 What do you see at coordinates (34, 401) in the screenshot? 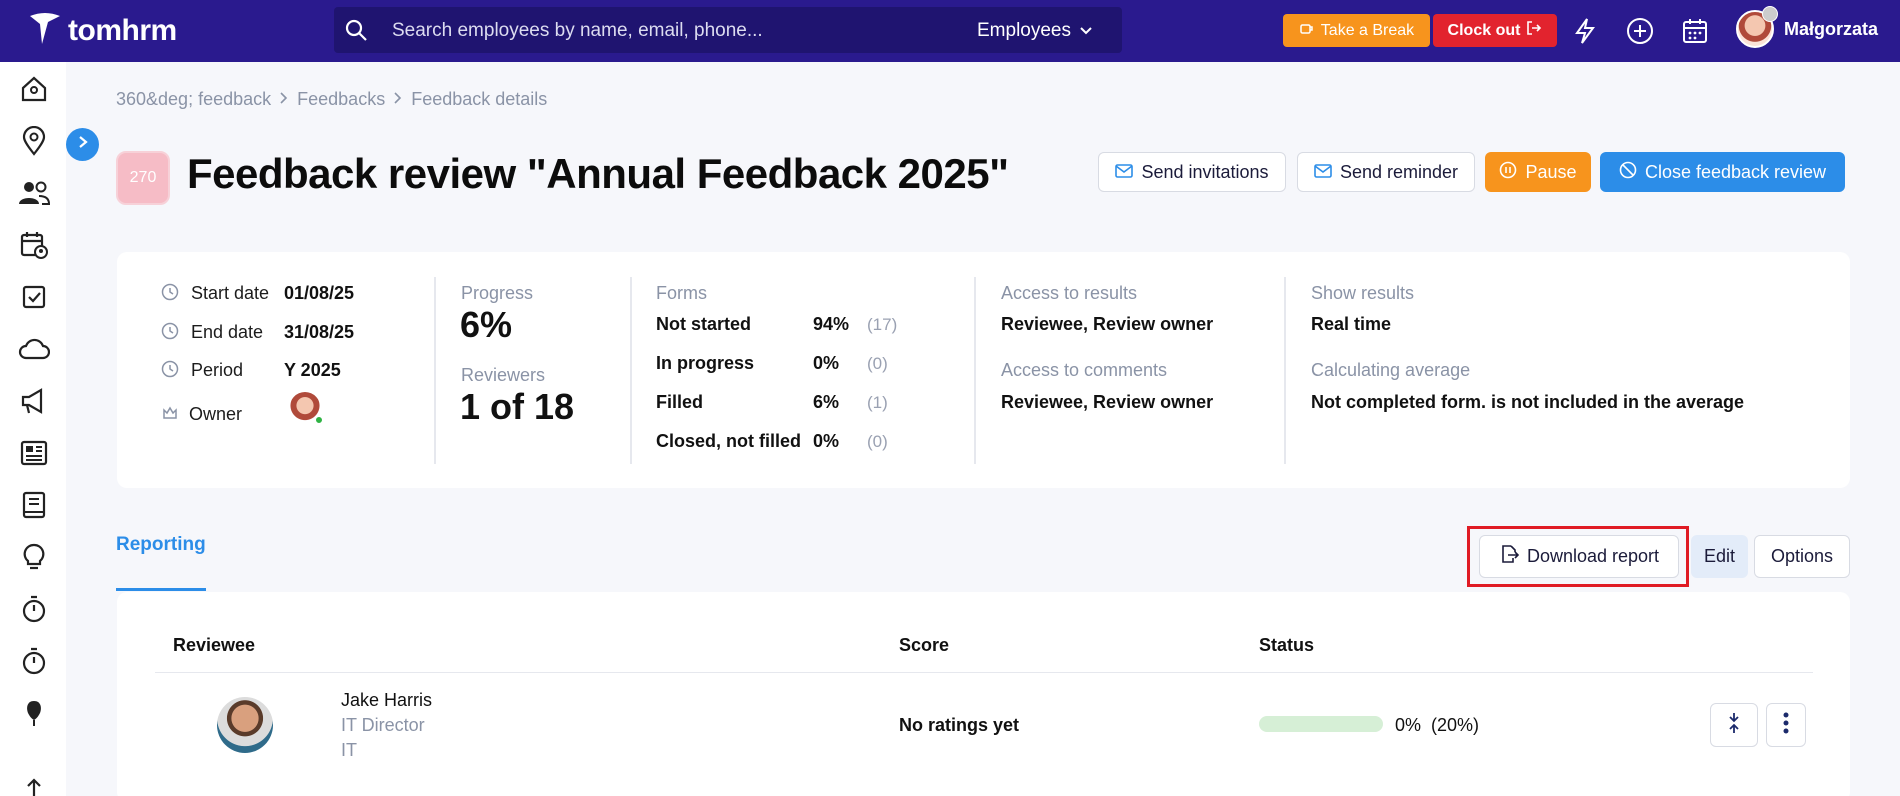
I see `megaphone-icon` at bounding box center [34, 401].